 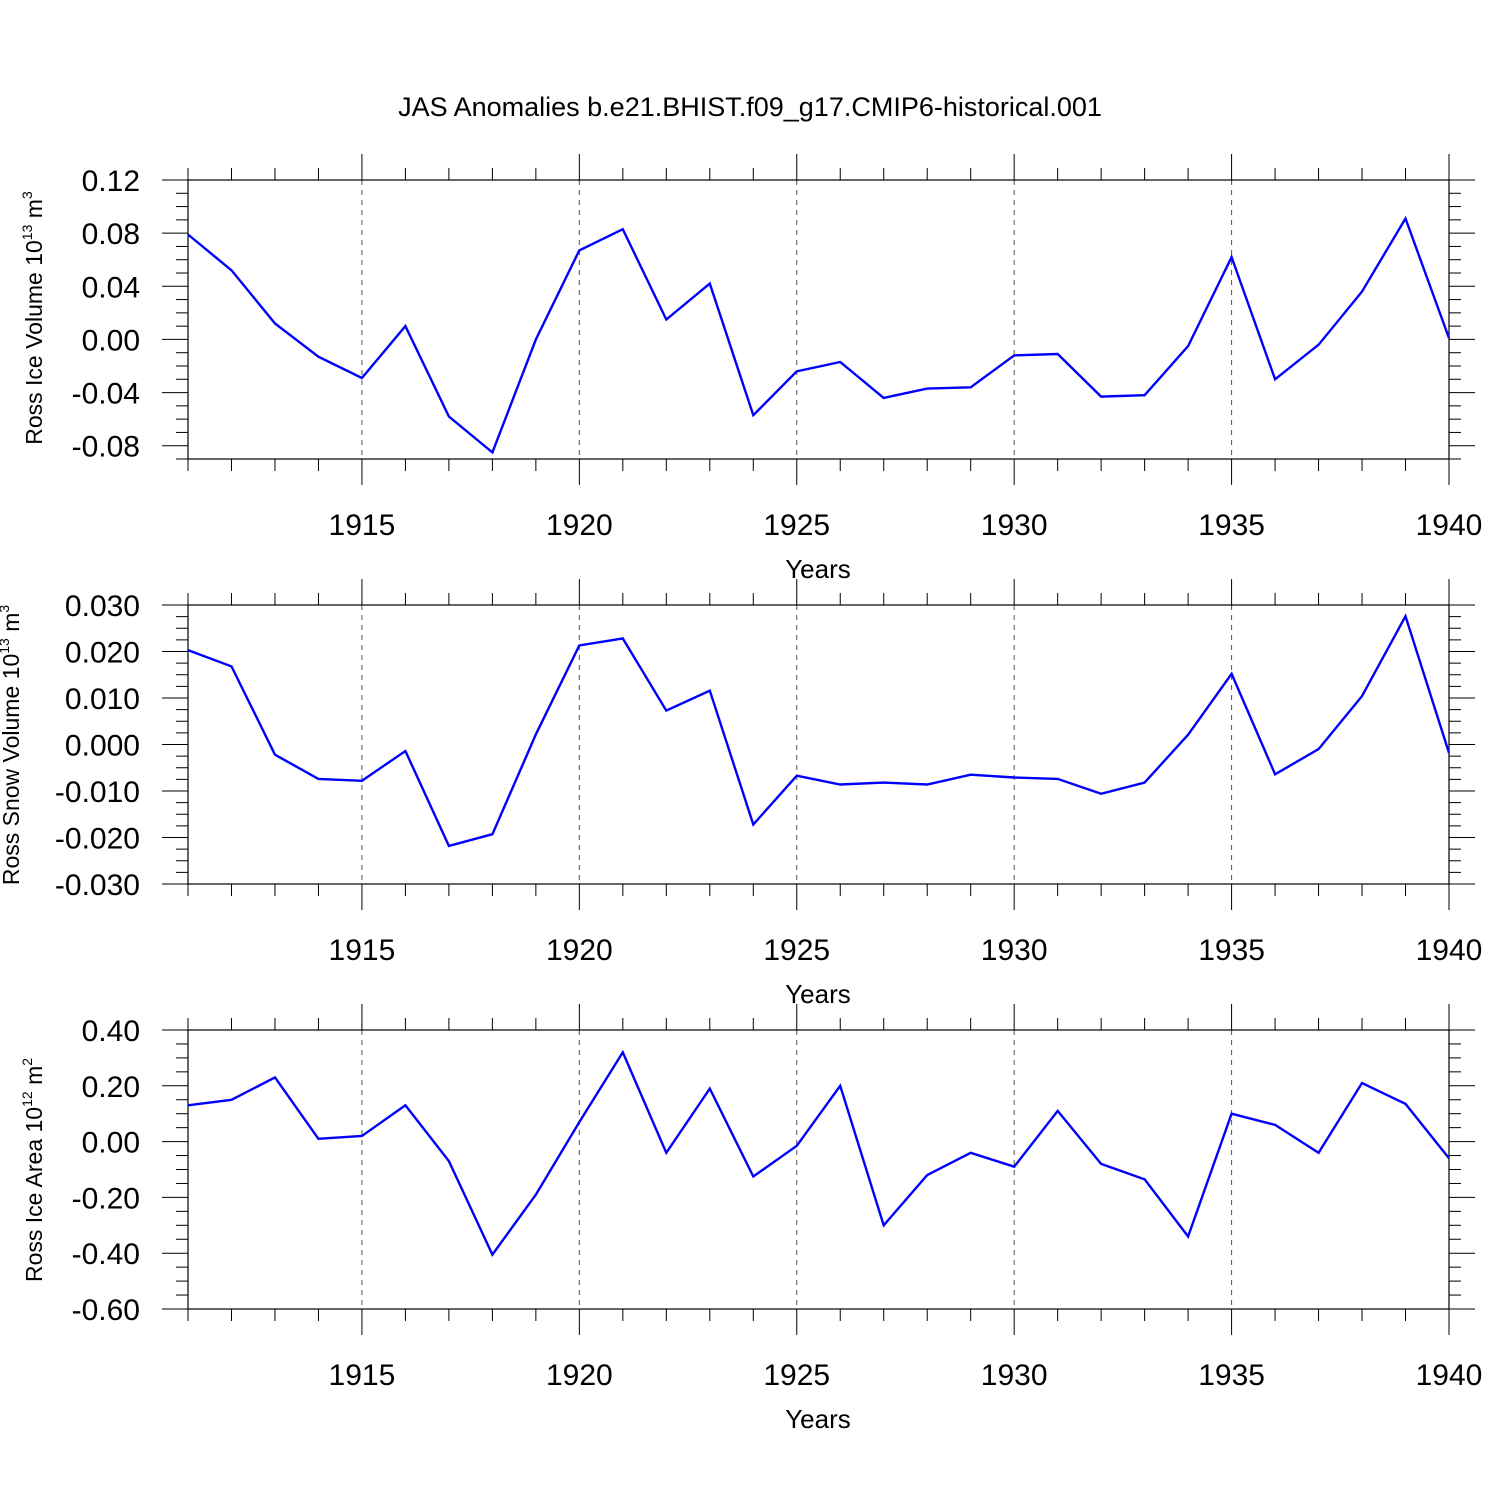 I want to click on ylabel-snow-volume: Ross Snow Volume 1013 m3, so click(x=12, y=745).